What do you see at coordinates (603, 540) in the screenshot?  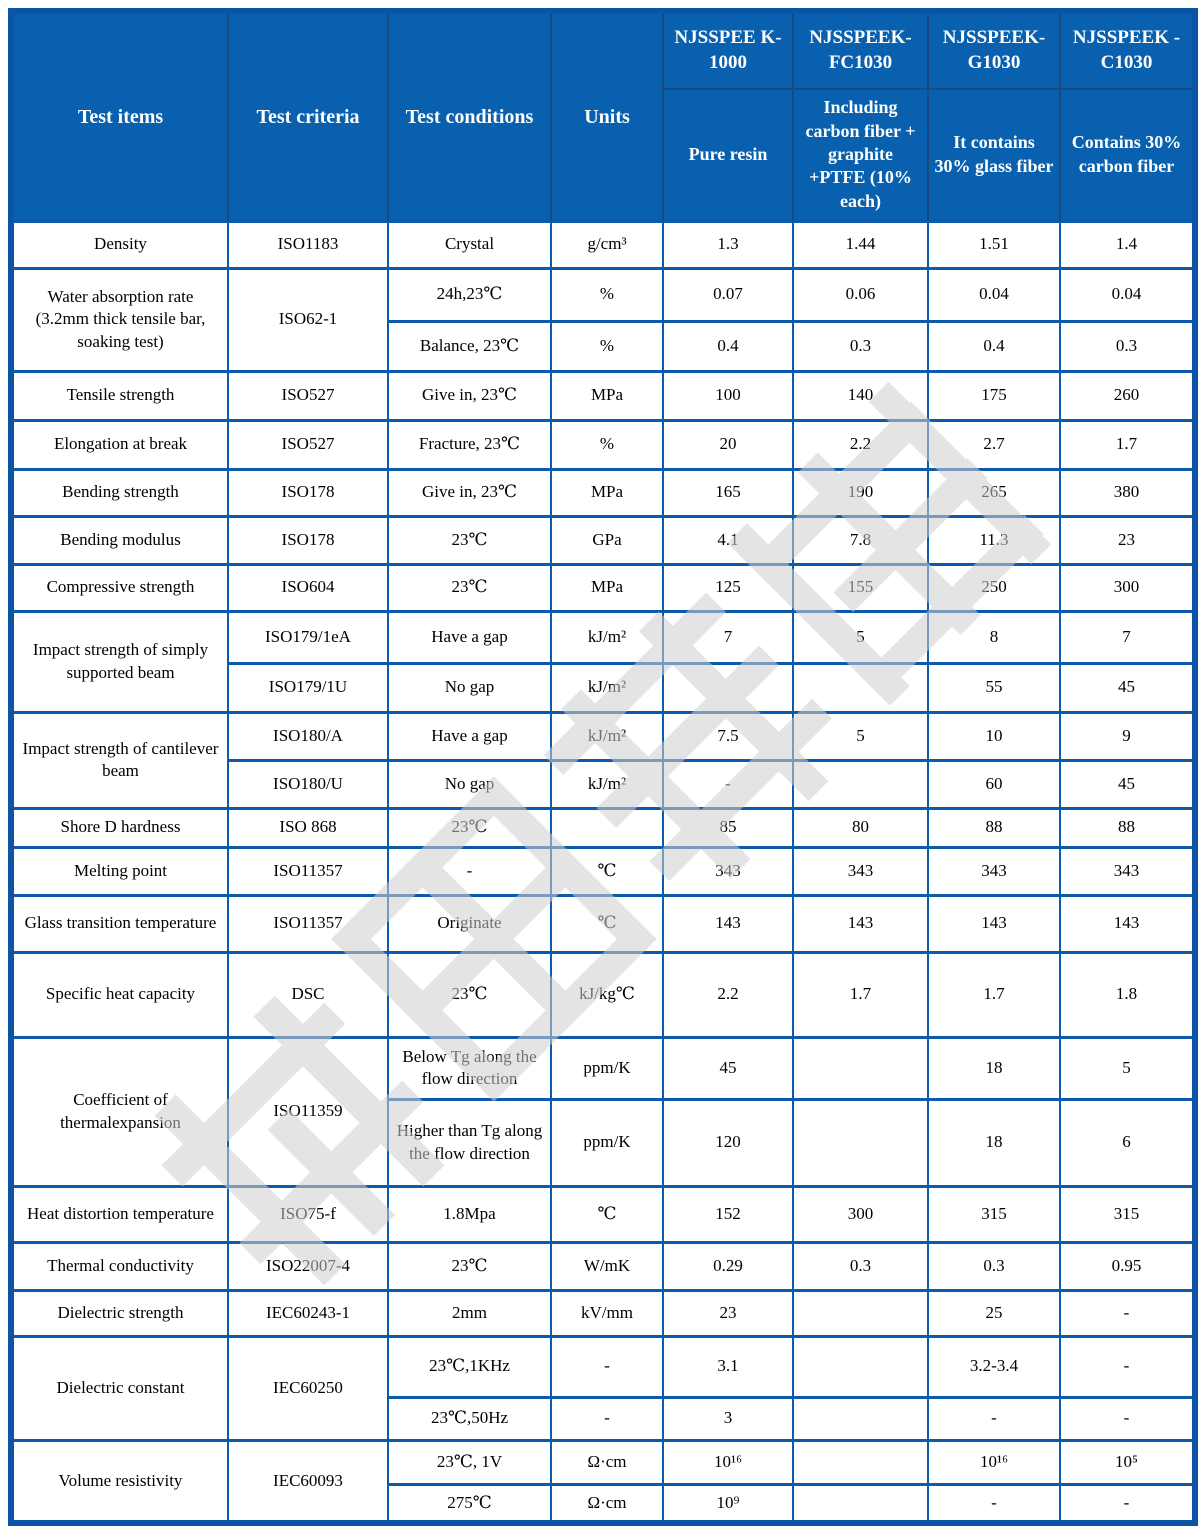 I see `table-row: Bending modulus ISO178 23℃ GPa 4.1 7.8 11.3 23` at bounding box center [603, 540].